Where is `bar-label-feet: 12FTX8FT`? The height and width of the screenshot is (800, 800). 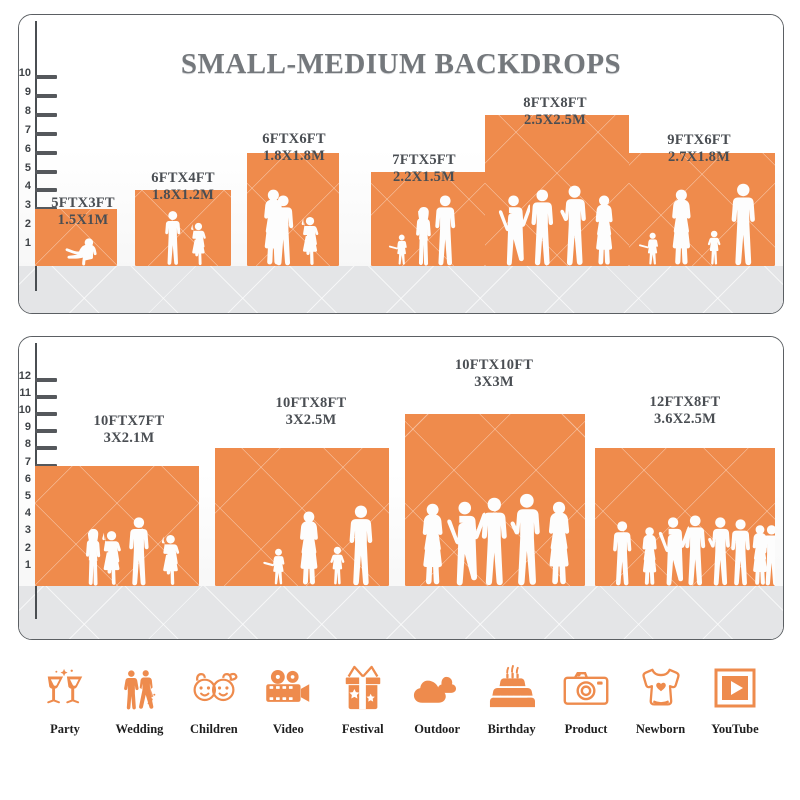 bar-label-feet: 12FTX8FT is located at coordinates (685, 402).